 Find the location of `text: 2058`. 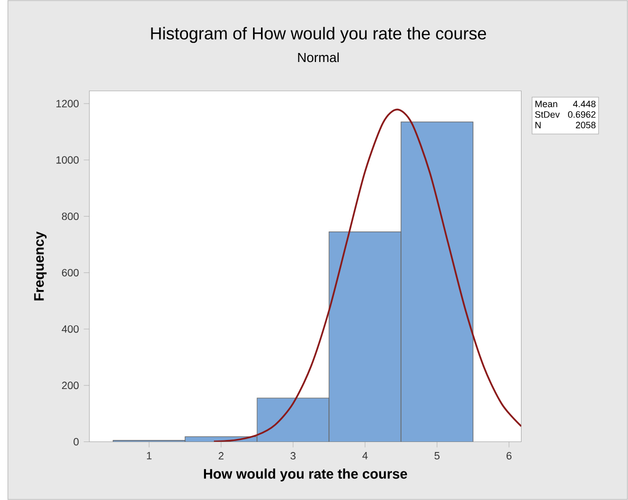

text: 2058 is located at coordinates (586, 125).